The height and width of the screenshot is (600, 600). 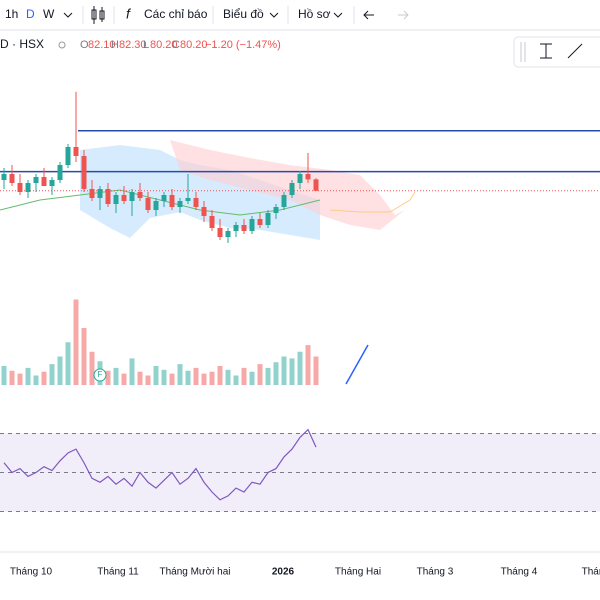 I want to click on chart-menu-chevron, so click(x=274, y=15).